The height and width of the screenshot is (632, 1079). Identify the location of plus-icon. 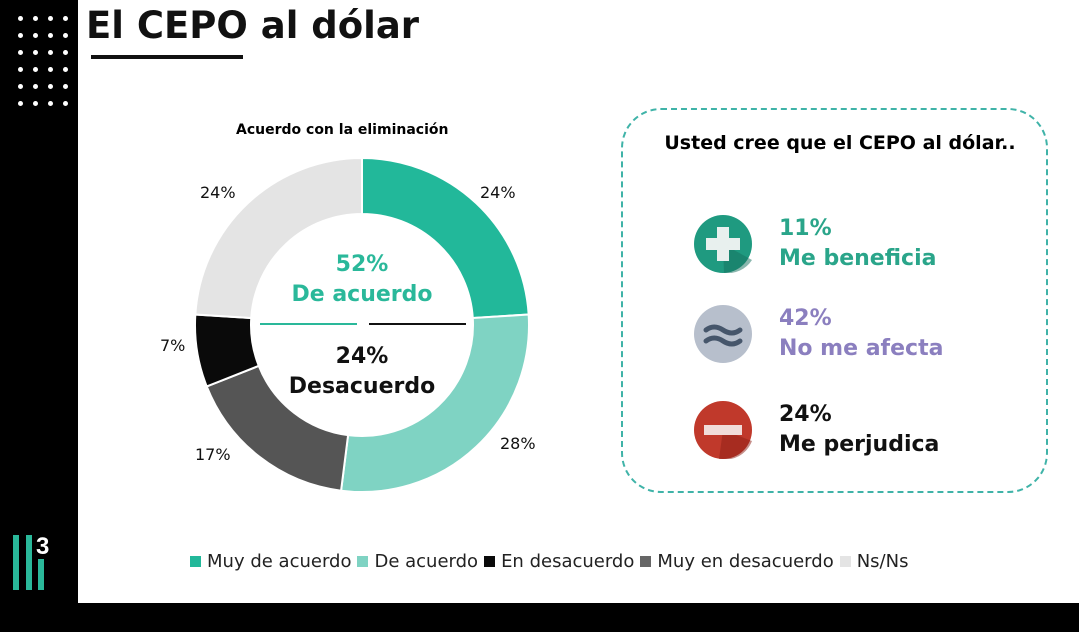
(723, 244).